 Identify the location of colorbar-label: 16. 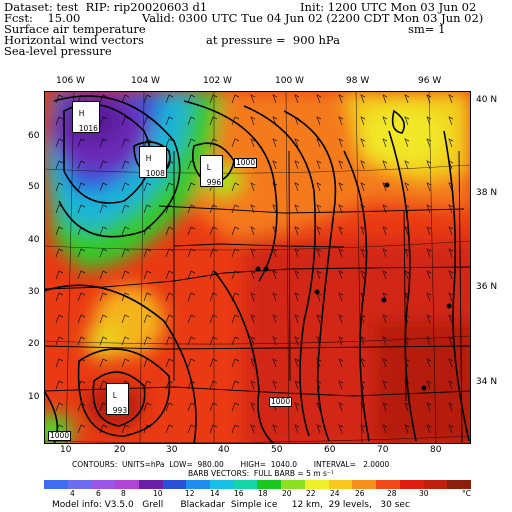
(239, 493).